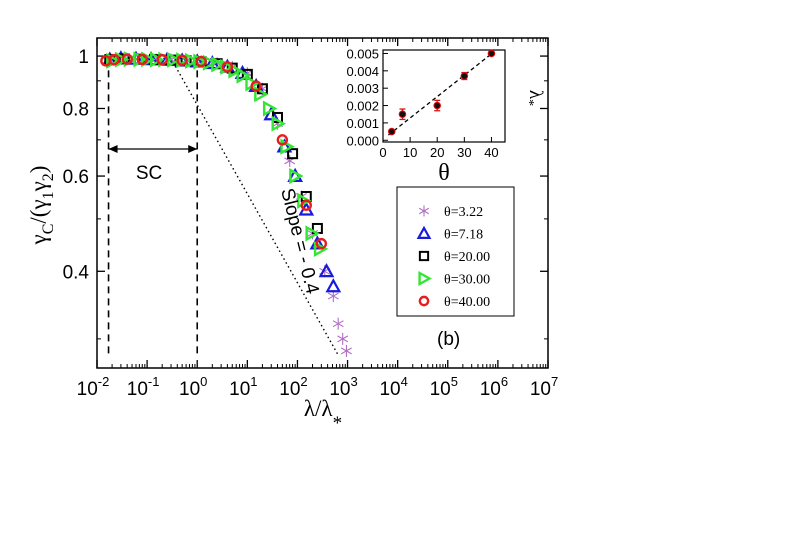 Image resolution: width=789 pixels, height=557 pixels. Describe the element at coordinates (76, 109) in the screenshot. I see `y-tick-label: 0.8` at that location.